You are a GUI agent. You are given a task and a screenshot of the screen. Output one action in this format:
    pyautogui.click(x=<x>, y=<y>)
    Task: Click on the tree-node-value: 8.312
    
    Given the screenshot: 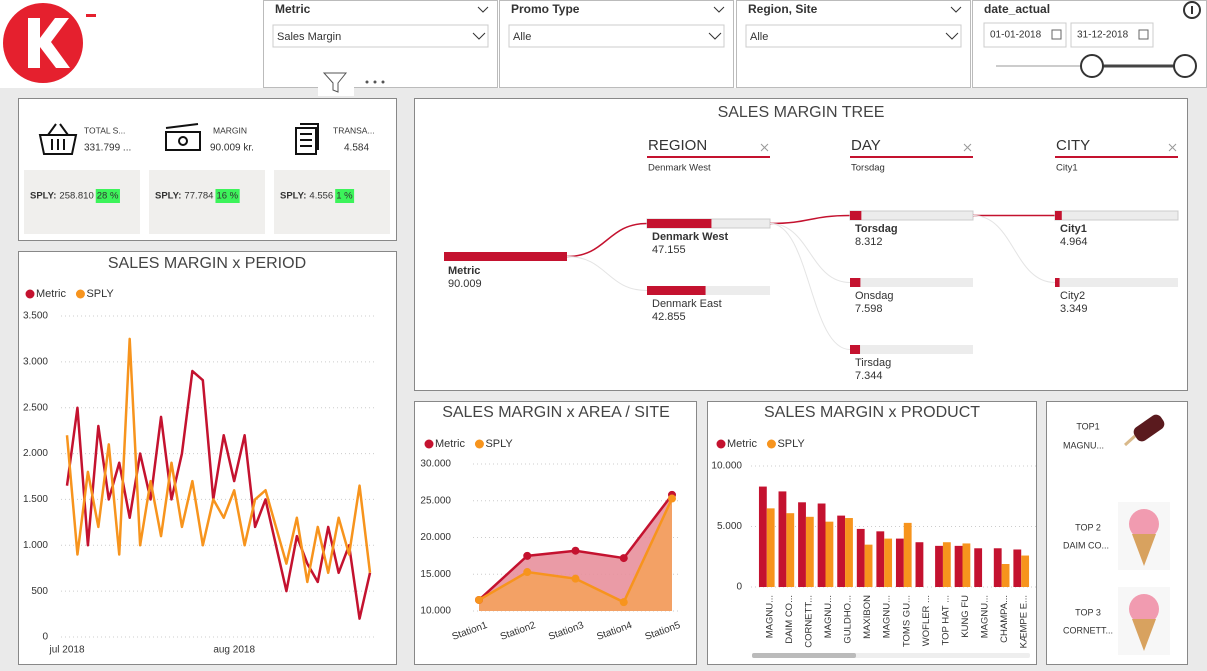 What is the action you would take?
    pyautogui.click(x=869, y=242)
    